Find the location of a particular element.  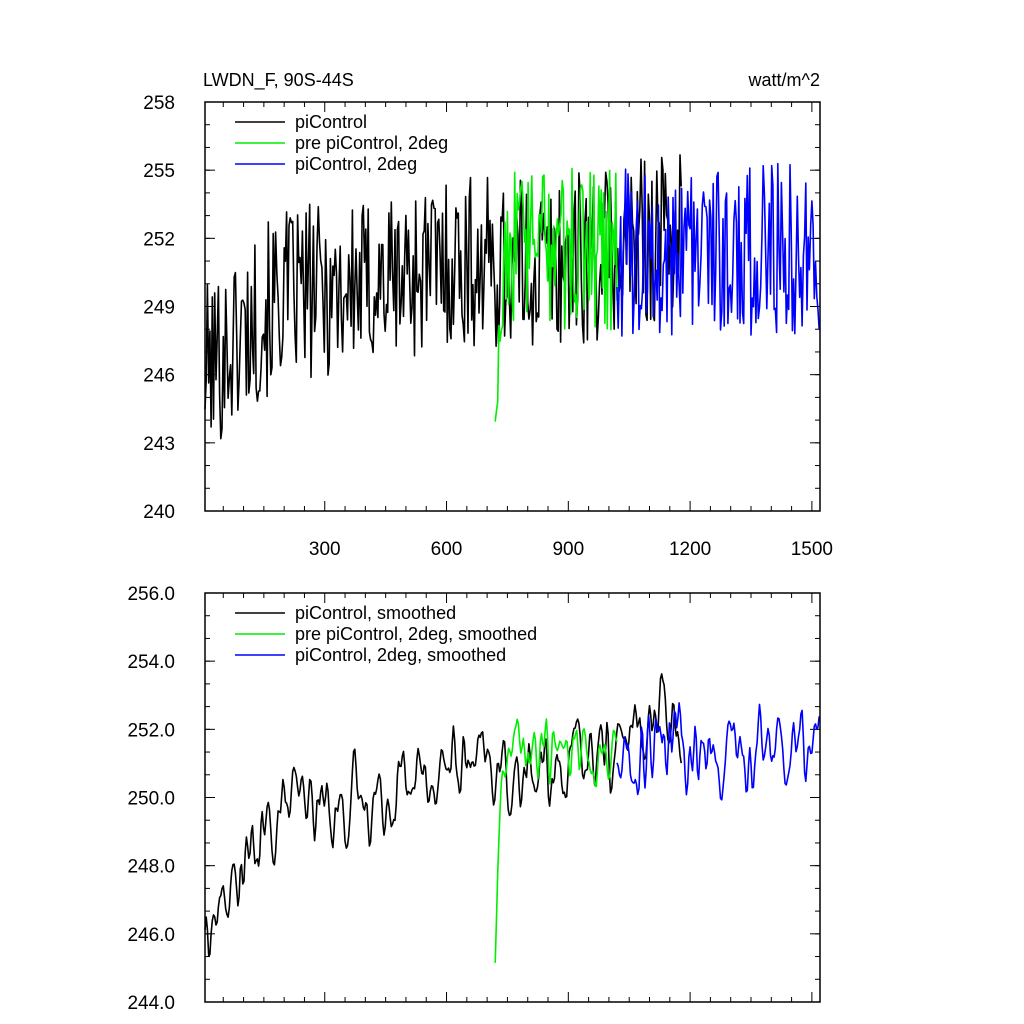

y-tick-label: 252.0 is located at coordinates (151, 730).